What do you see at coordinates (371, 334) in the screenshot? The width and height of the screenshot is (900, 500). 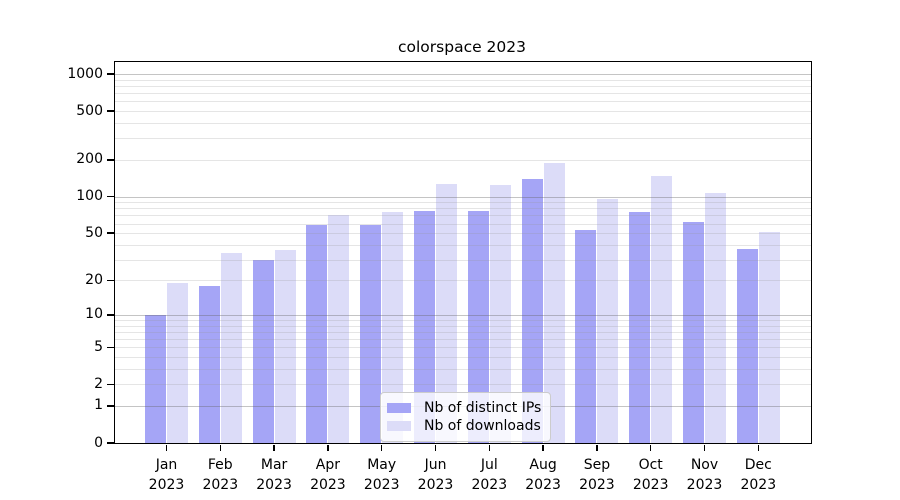 I see `bar-distinct-ips-may` at bounding box center [371, 334].